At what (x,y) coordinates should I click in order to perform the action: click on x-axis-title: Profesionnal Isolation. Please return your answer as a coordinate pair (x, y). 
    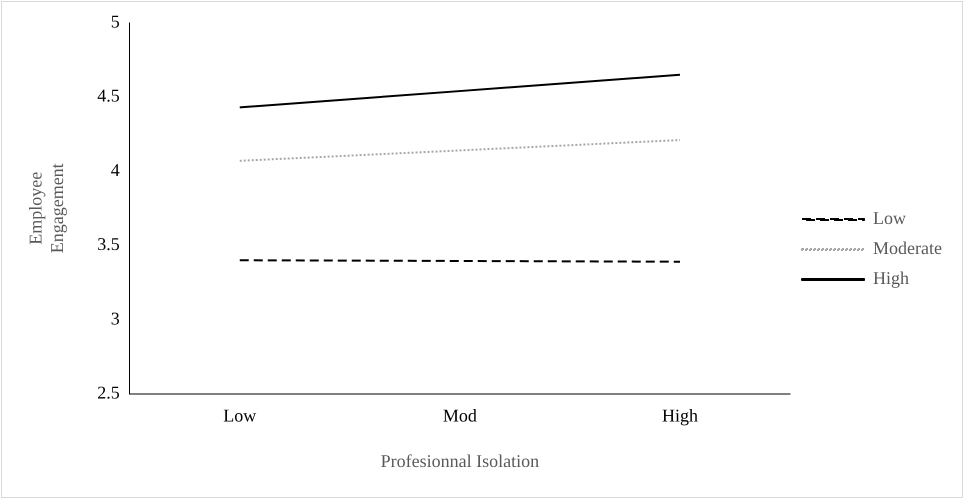
    Looking at the image, I should click on (460, 460).